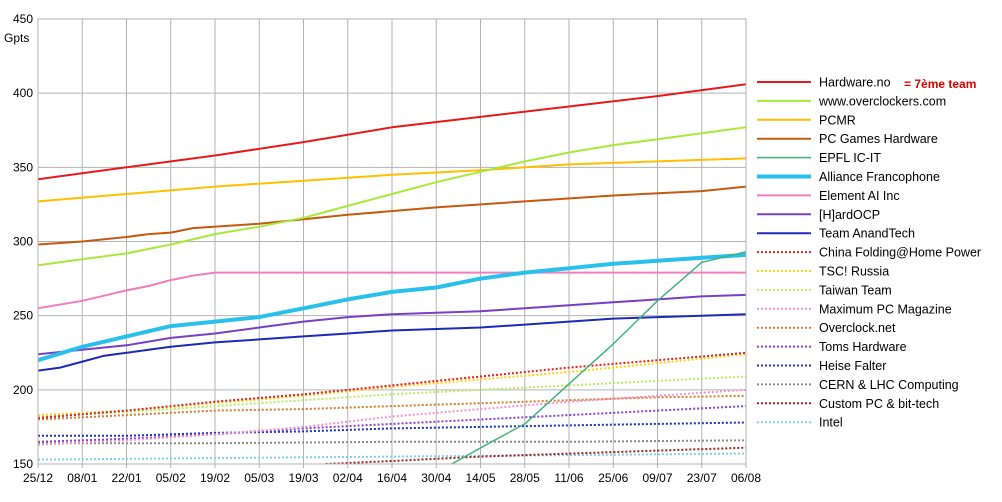  Describe the element at coordinates (23, 242) in the screenshot. I see `y-tick-label: 300` at that location.